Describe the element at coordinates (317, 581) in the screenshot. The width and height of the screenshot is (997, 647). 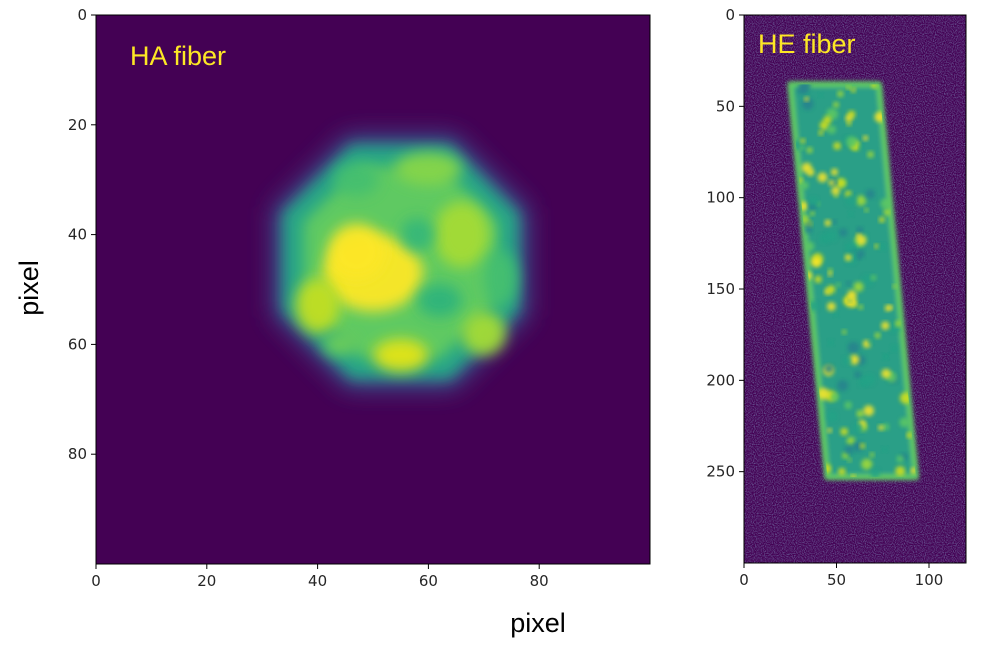
I see `x-tick-label: 40` at that location.